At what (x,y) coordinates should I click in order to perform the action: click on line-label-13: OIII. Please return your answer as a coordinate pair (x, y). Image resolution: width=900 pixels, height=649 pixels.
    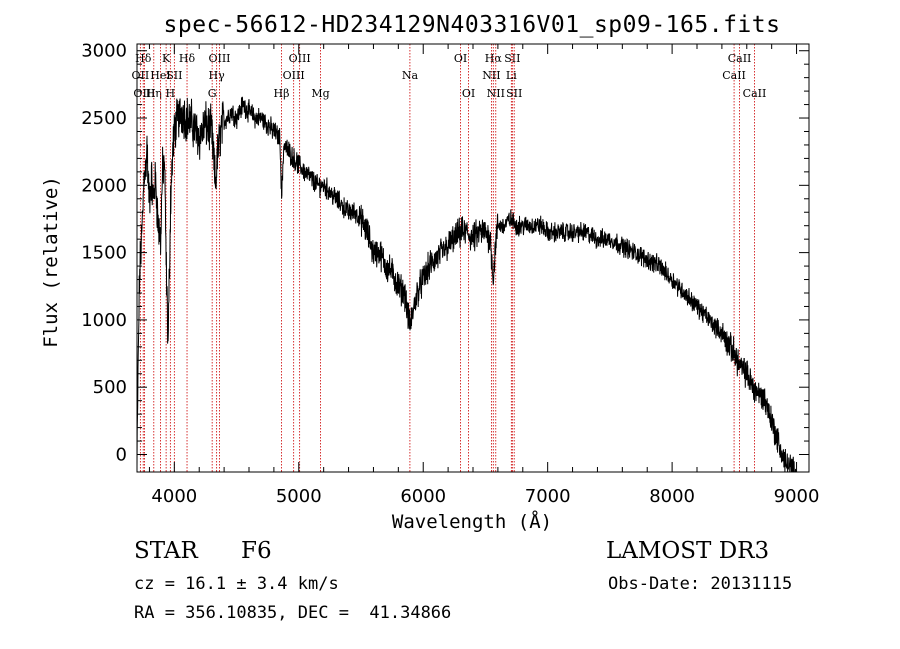
    Looking at the image, I should click on (300, 58).